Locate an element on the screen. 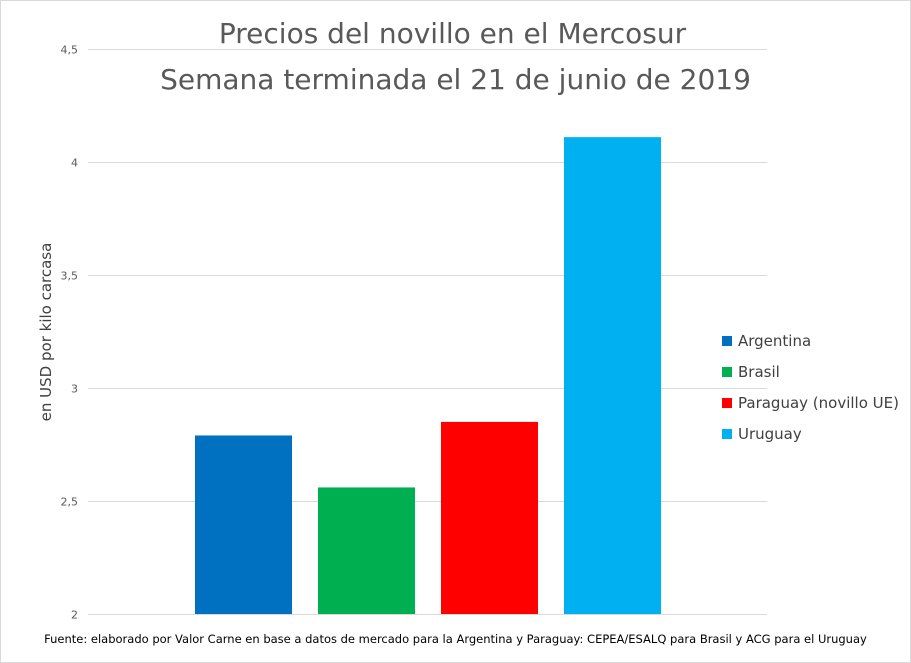 The height and width of the screenshot is (663, 911). bar-brasil is located at coordinates (366, 550).